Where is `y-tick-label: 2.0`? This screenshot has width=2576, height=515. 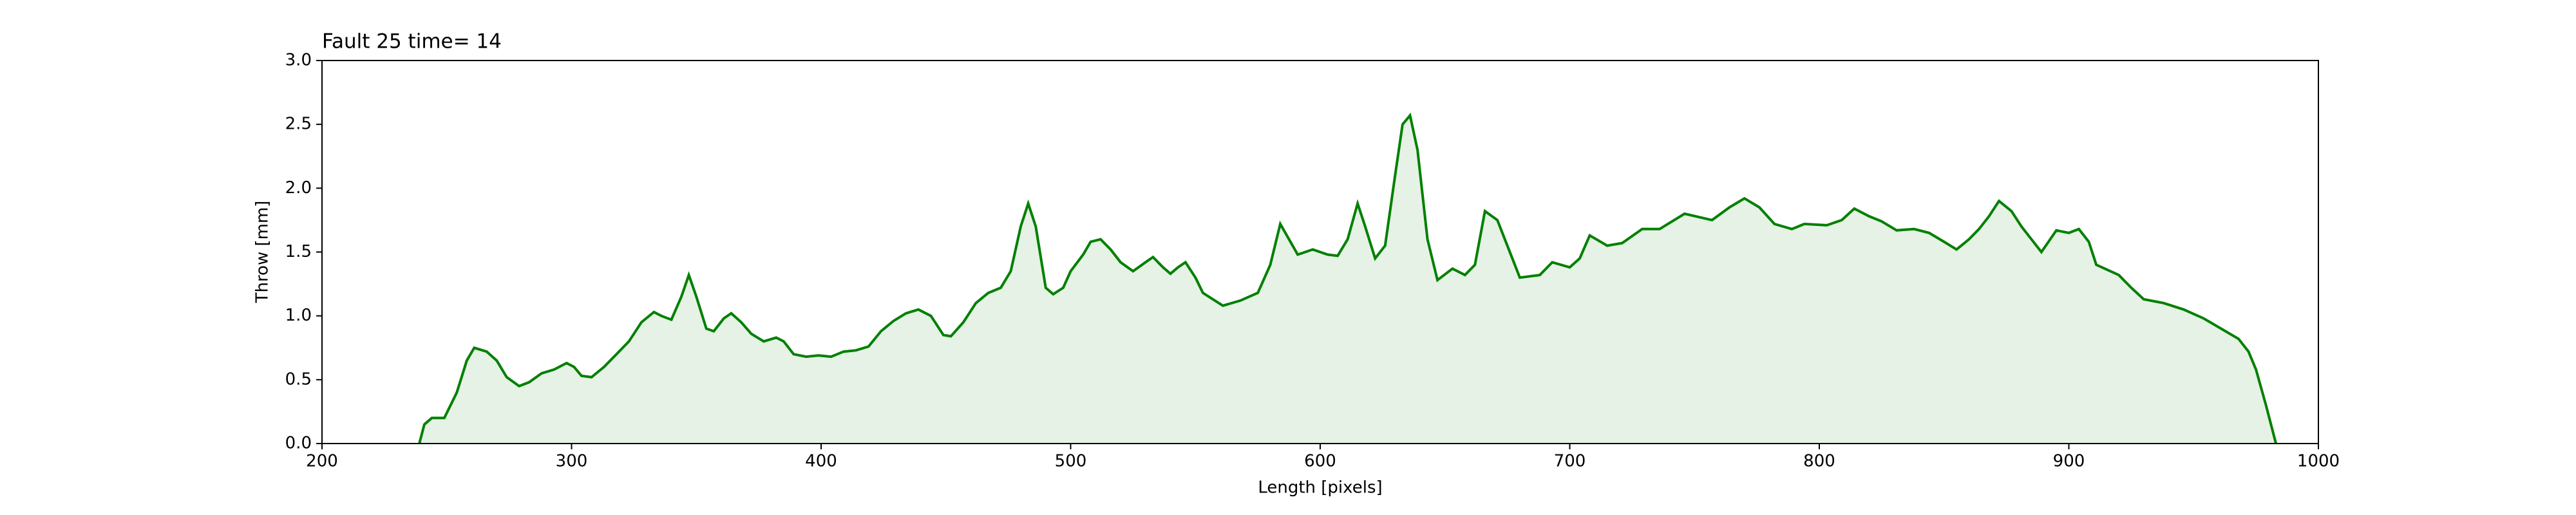 y-tick-label: 2.0 is located at coordinates (298, 188).